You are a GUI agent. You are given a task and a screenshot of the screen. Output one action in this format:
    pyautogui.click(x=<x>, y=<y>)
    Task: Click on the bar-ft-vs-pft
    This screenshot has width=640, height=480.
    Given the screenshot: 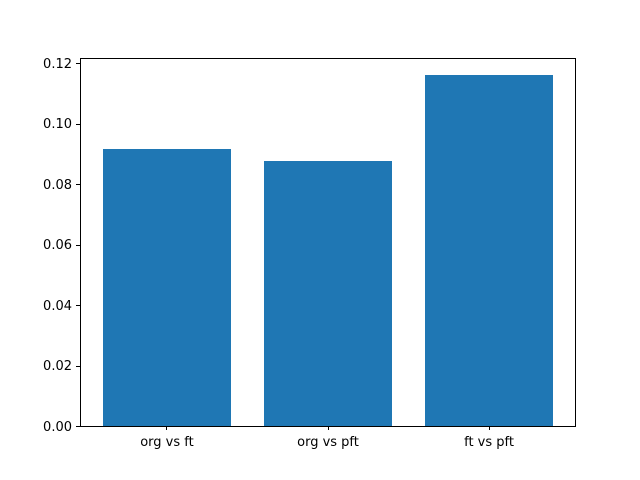 What is the action you would take?
    pyautogui.click(x=489, y=250)
    